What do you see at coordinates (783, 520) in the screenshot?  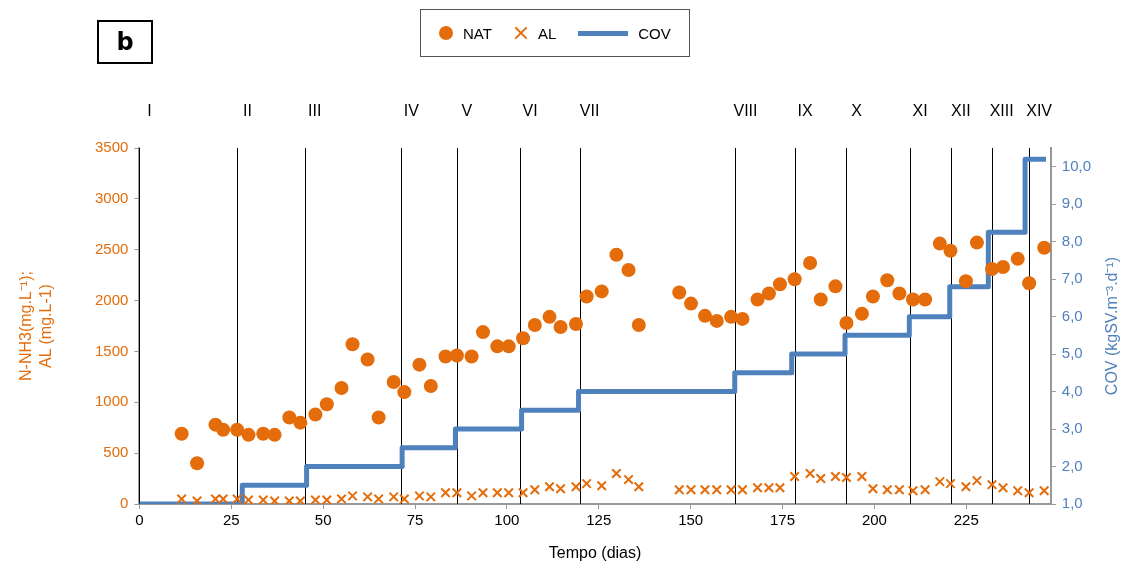 I see `x-tick-label: 175` at bounding box center [783, 520].